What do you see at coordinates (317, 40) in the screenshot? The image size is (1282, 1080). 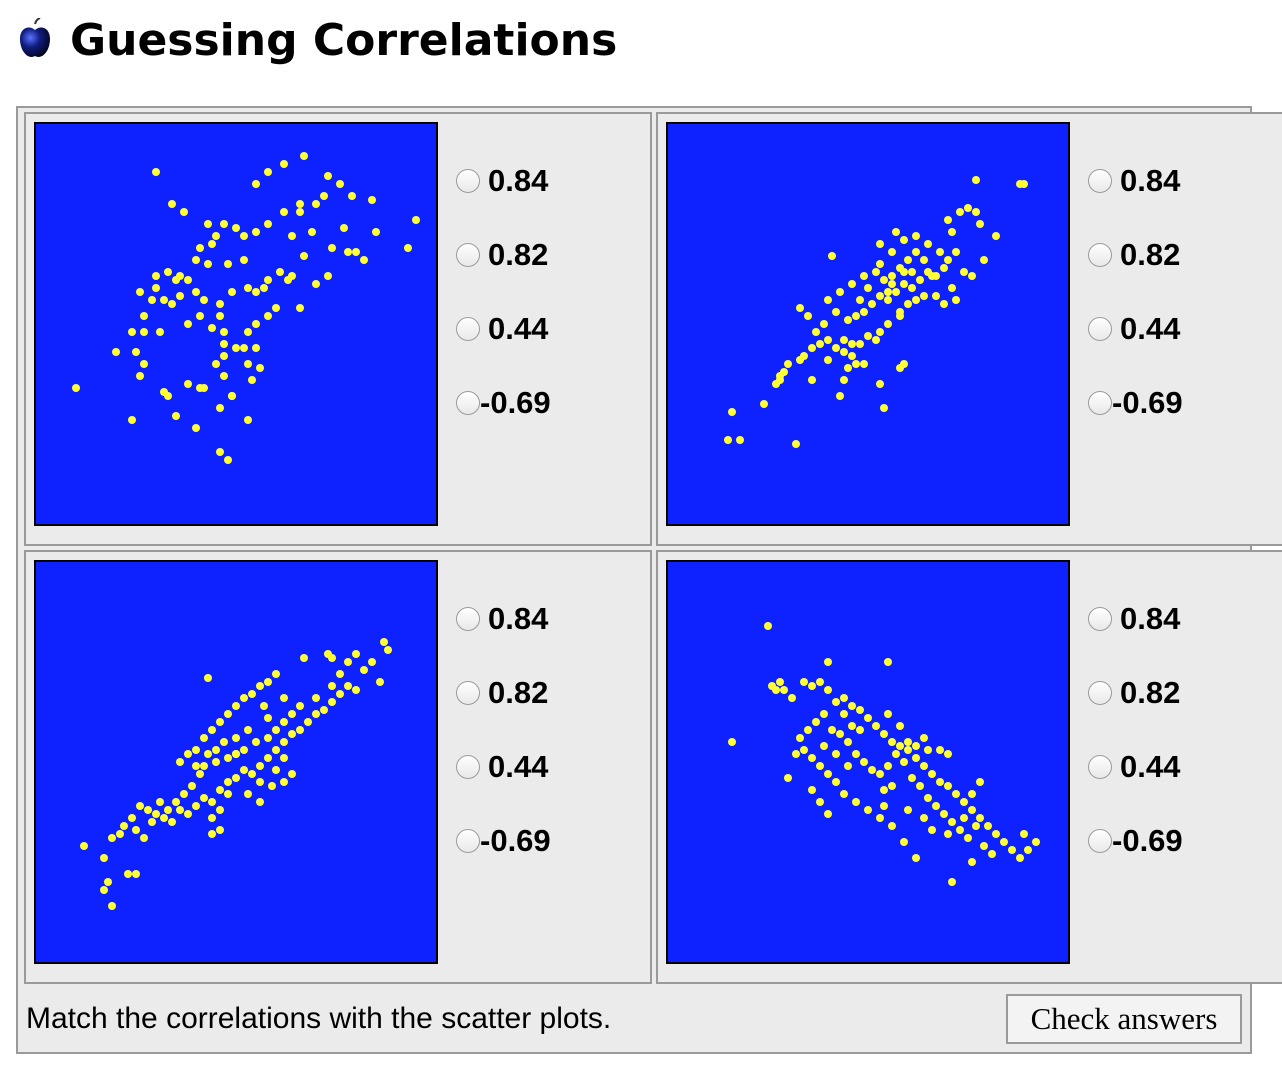 I see `page-header: Guessing Correlations` at bounding box center [317, 40].